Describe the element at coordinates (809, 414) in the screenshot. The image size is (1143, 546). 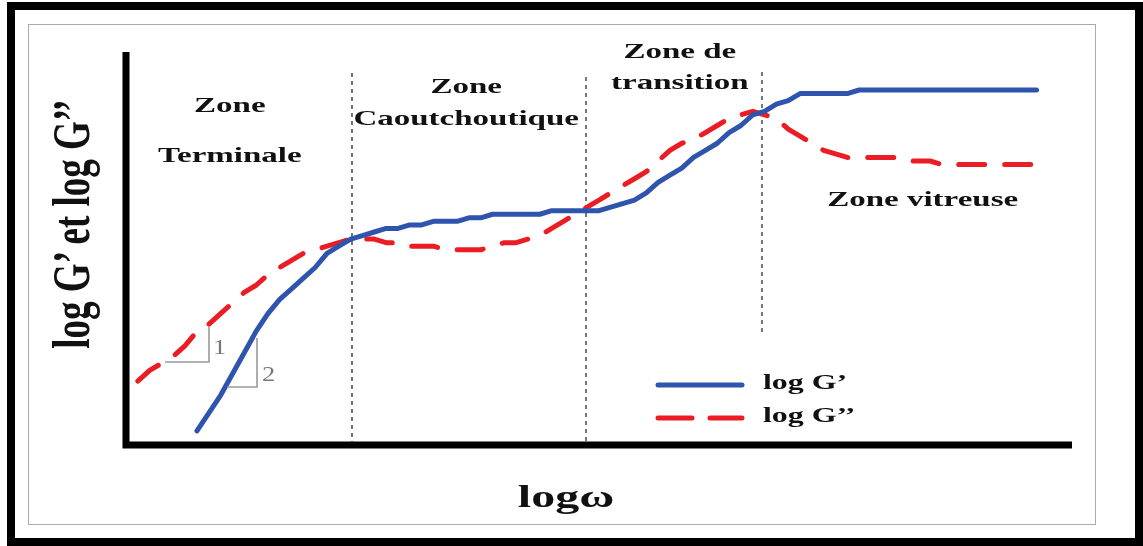
I see `legend-label: log G’’` at that location.